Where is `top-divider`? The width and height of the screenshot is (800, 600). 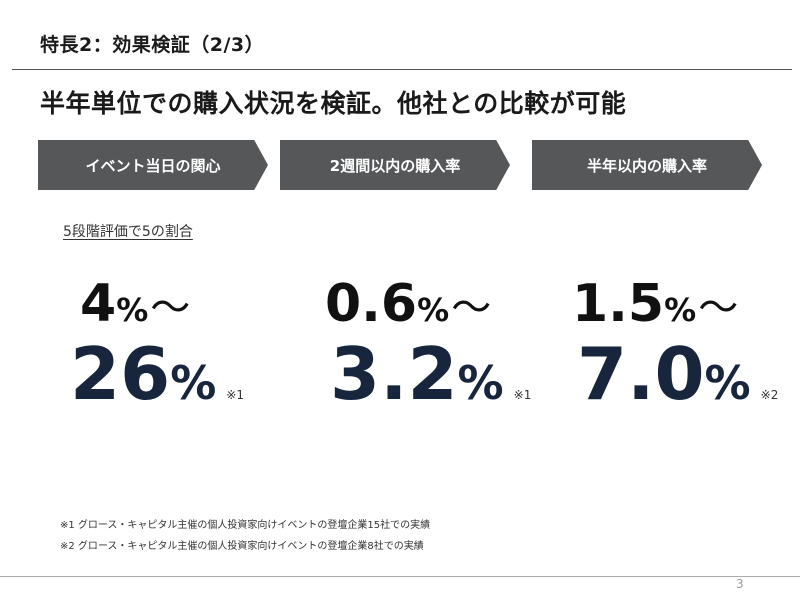
top-divider is located at coordinates (402, 69).